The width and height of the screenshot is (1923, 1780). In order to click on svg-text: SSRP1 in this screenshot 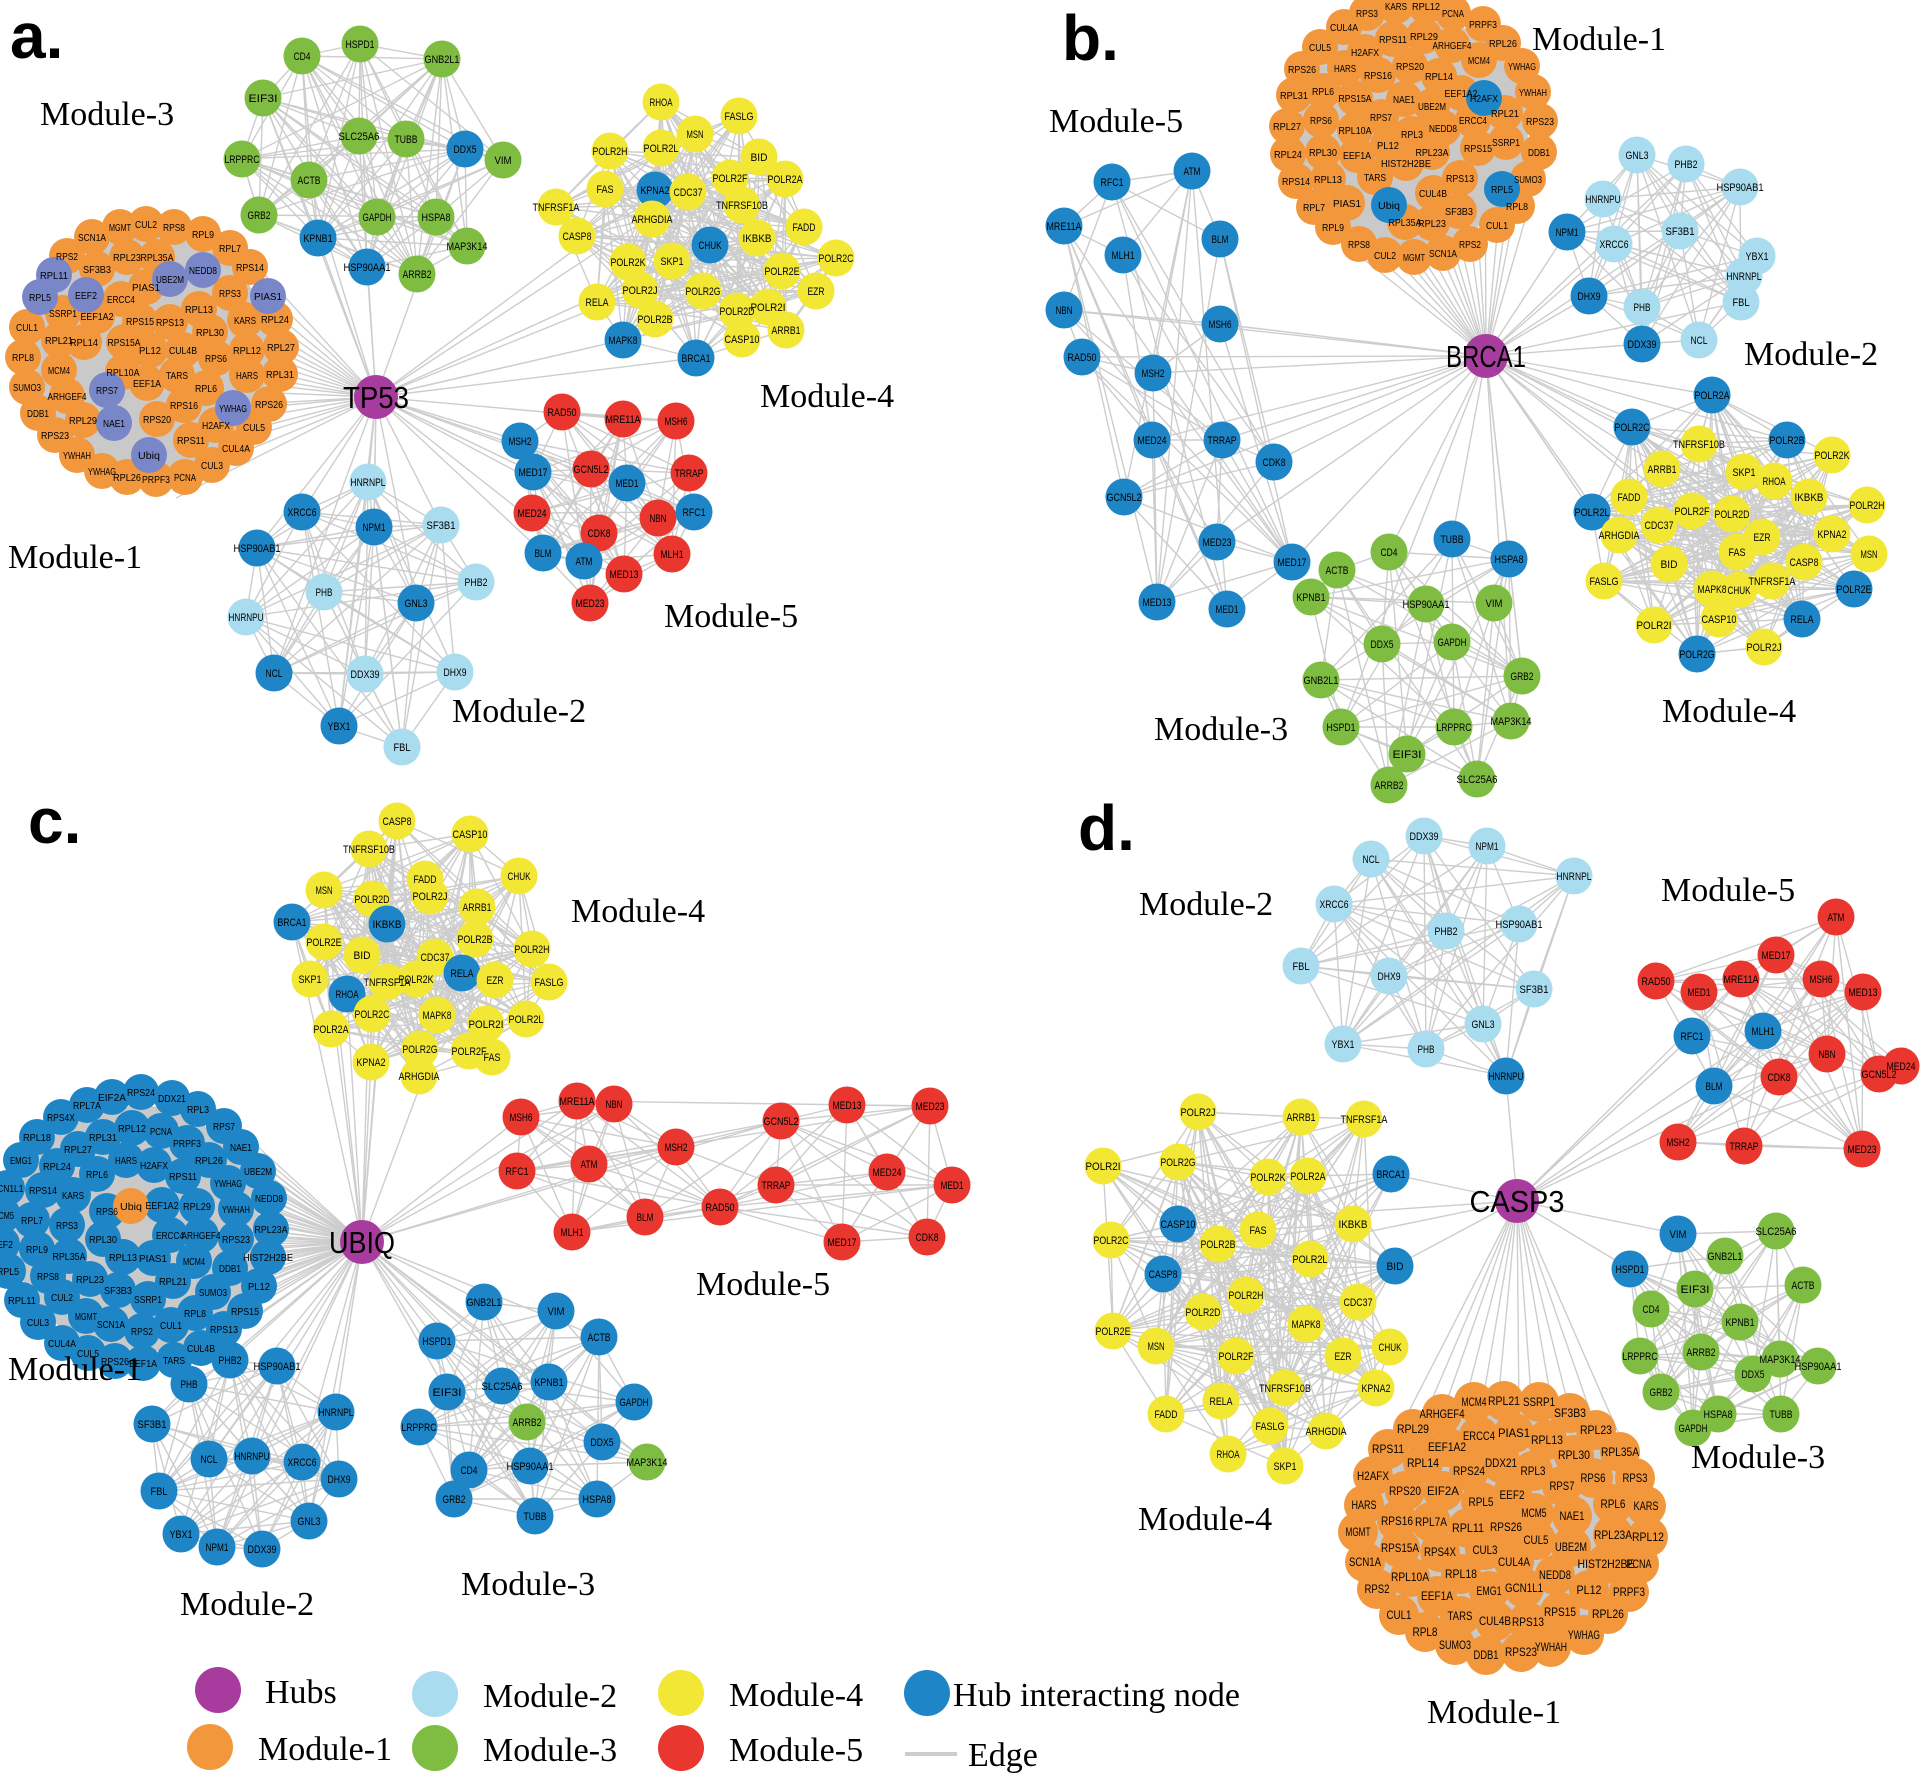, I will do `click(63, 314)`.